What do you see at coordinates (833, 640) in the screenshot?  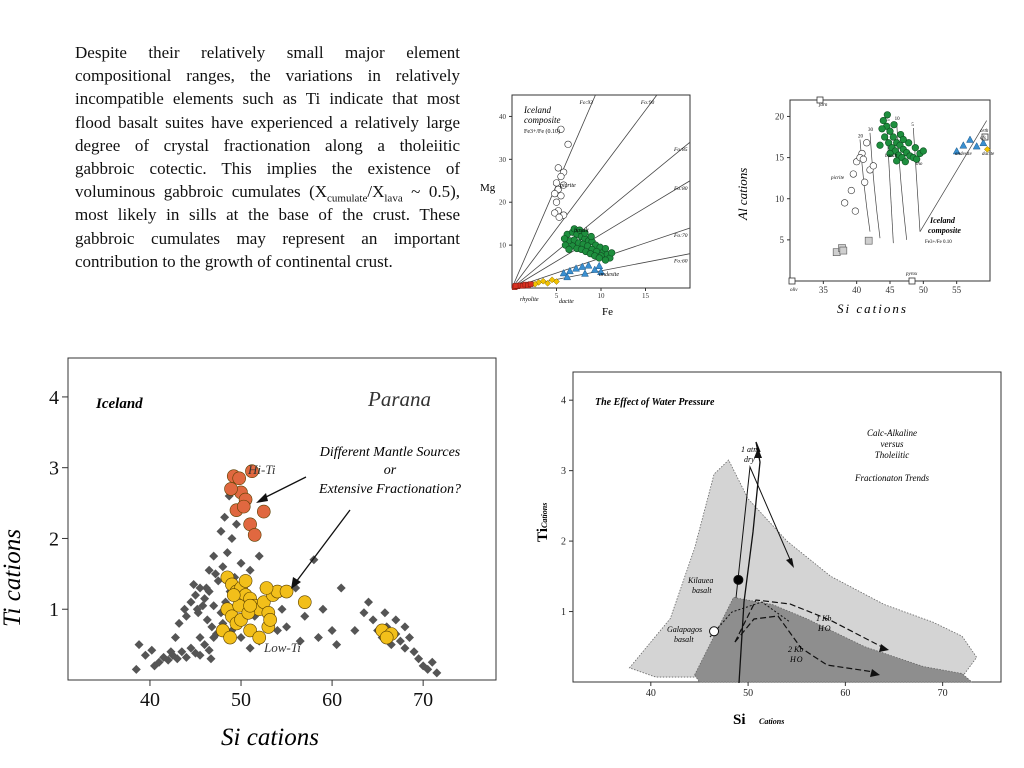 I see `calc-alkaline-field` at bounding box center [833, 640].